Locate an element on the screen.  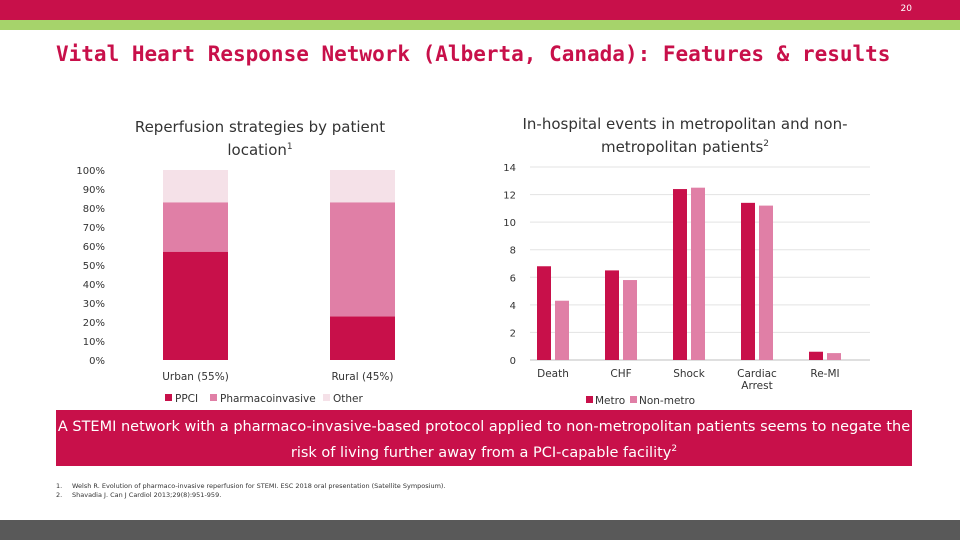
y-tick-label: 40% is located at coordinates (94, 285).